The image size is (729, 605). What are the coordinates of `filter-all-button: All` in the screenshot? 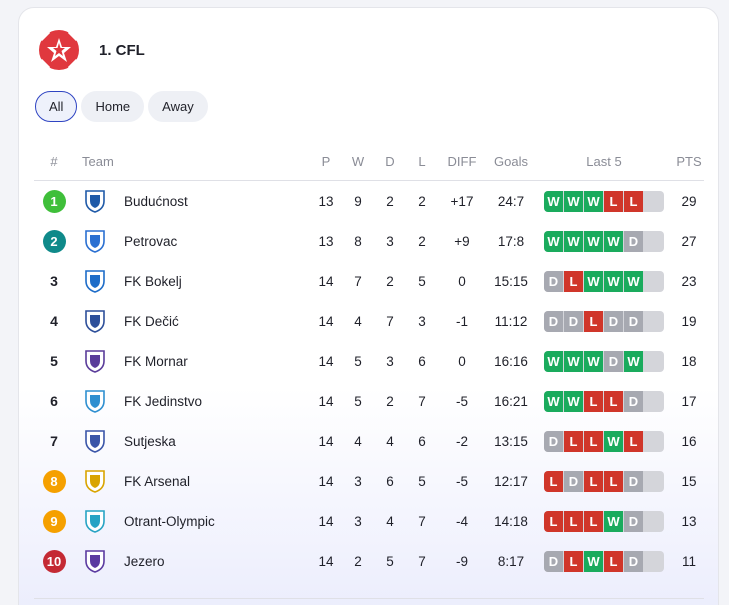 It's located at (56, 106).